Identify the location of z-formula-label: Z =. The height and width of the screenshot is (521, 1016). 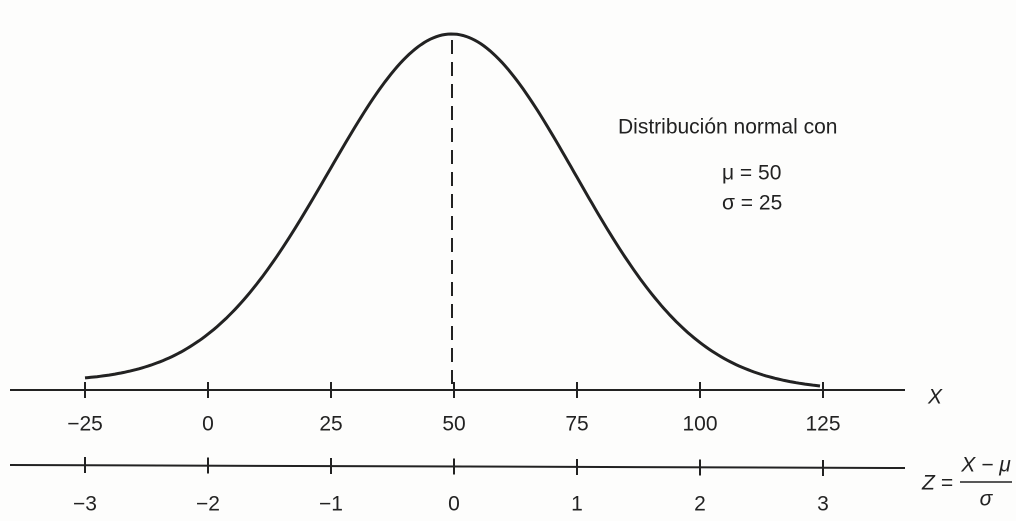
(937, 483).